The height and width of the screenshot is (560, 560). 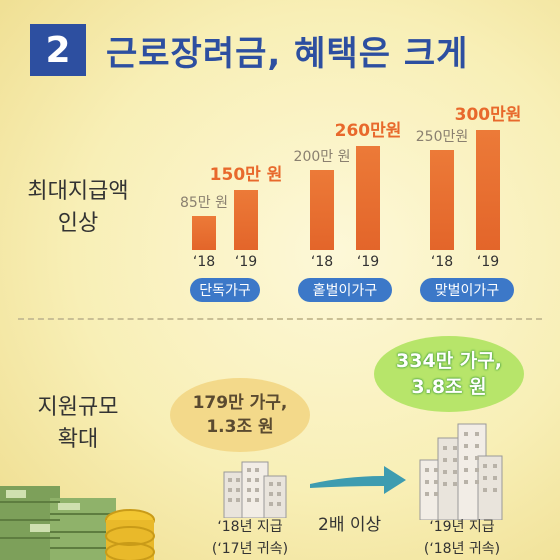 I want to click on section2-label-line1: 지원규모, so click(x=78, y=407).